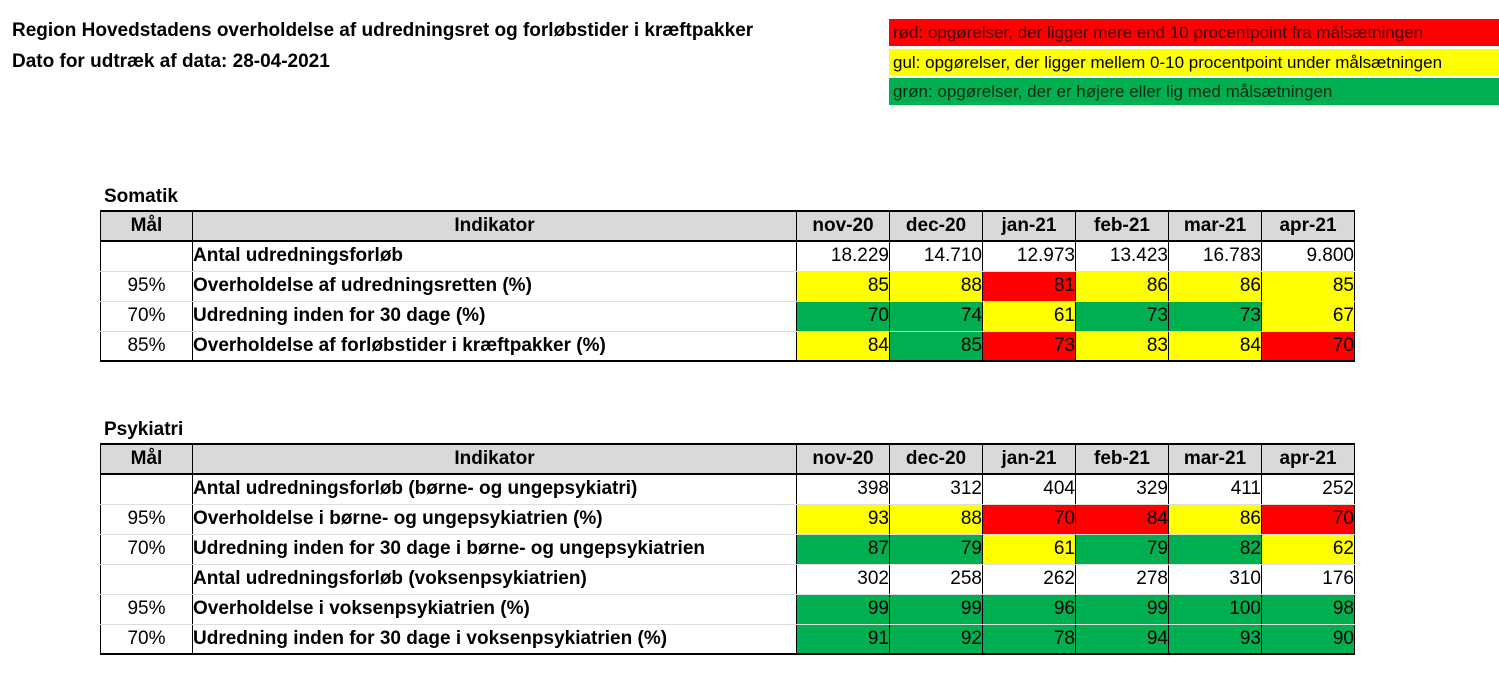 The image size is (1499, 677). What do you see at coordinates (1308, 316) in the screenshot?
I see `value-cell: 67` at bounding box center [1308, 316].